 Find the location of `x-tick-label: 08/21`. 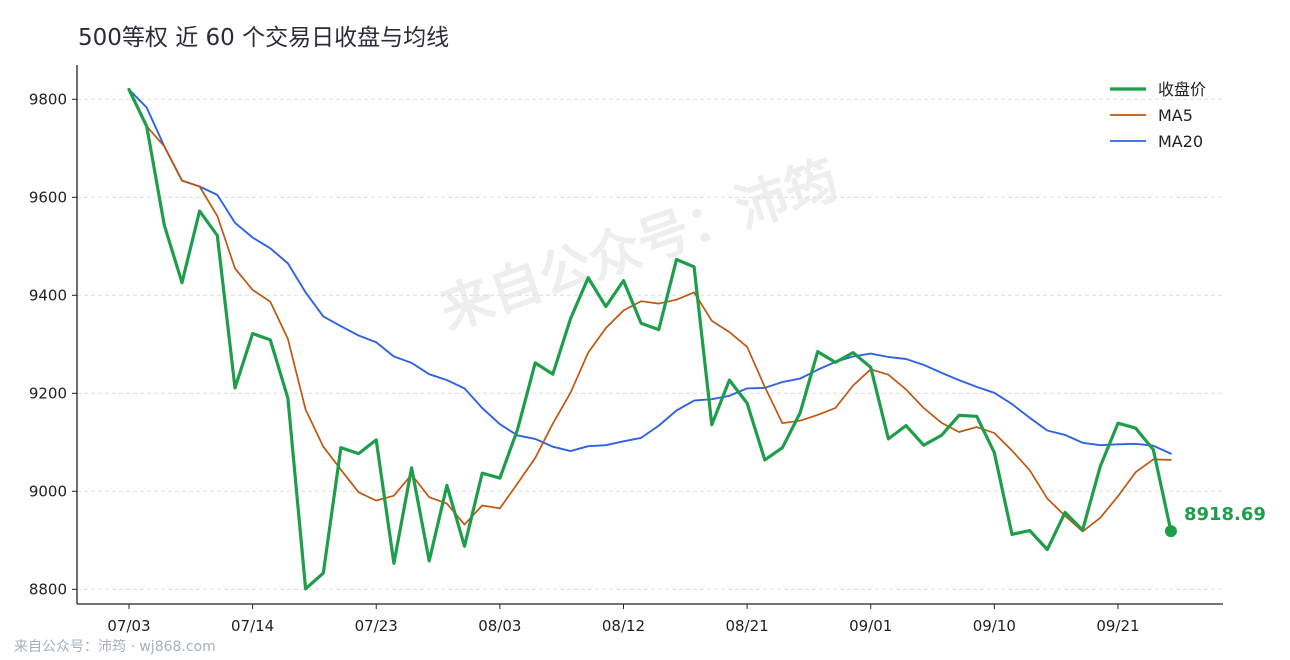

x-tick-label: 08/21 is located at coordinates (746, 626).